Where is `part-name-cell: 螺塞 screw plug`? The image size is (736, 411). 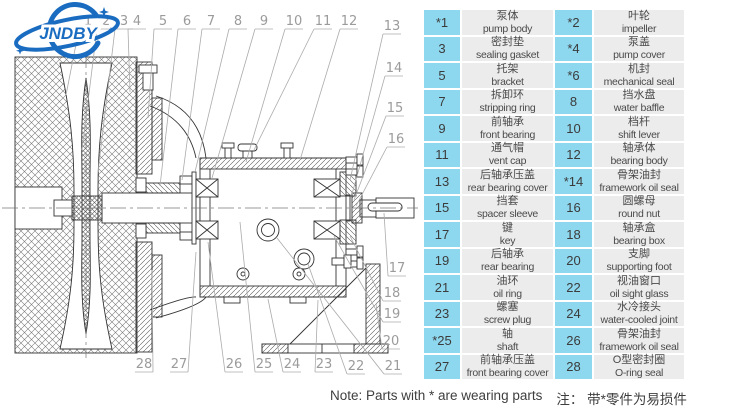 part-name-cell: 螺塞 screw plug is located at coordinates (507, 313).